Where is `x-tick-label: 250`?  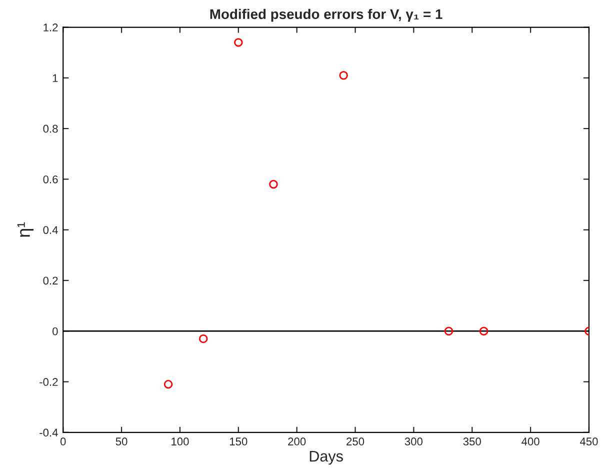
x-tick-label: 250 is located at coordinates (355, 442).